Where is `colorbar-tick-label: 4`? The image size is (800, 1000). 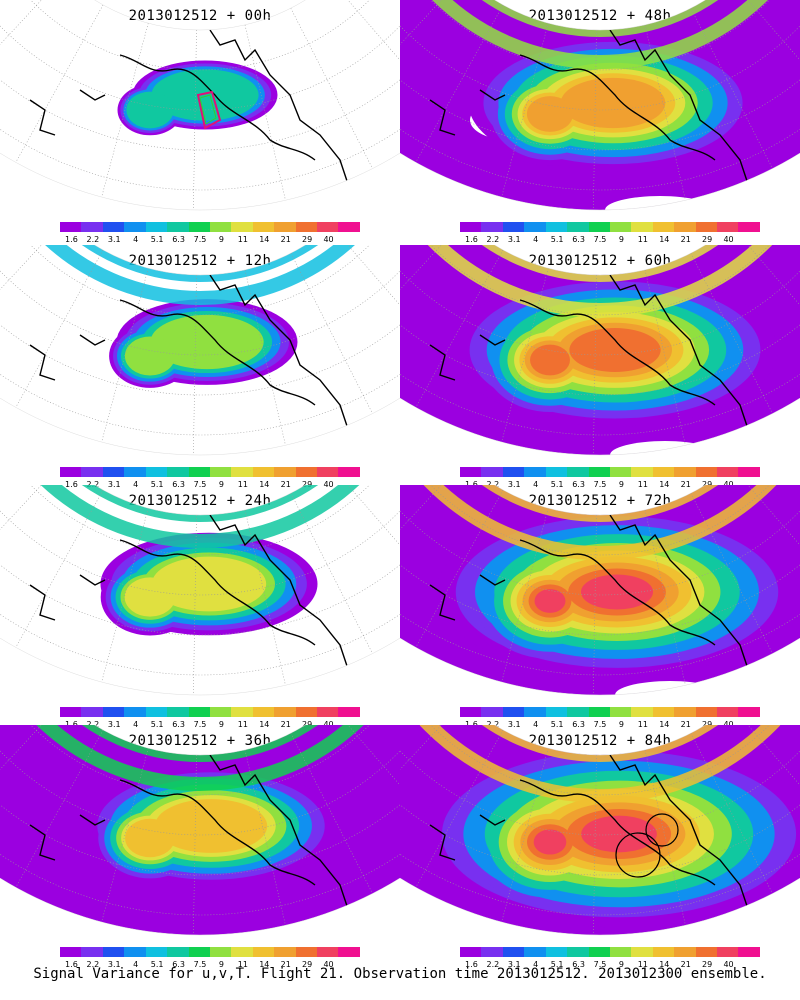
colorbar-tick-label: 4 is located at coordinates (536, 724).